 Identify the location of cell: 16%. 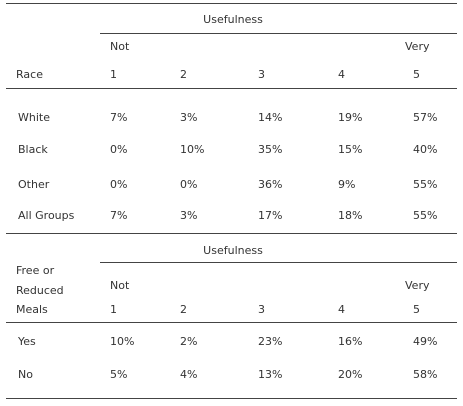
(350, 341).